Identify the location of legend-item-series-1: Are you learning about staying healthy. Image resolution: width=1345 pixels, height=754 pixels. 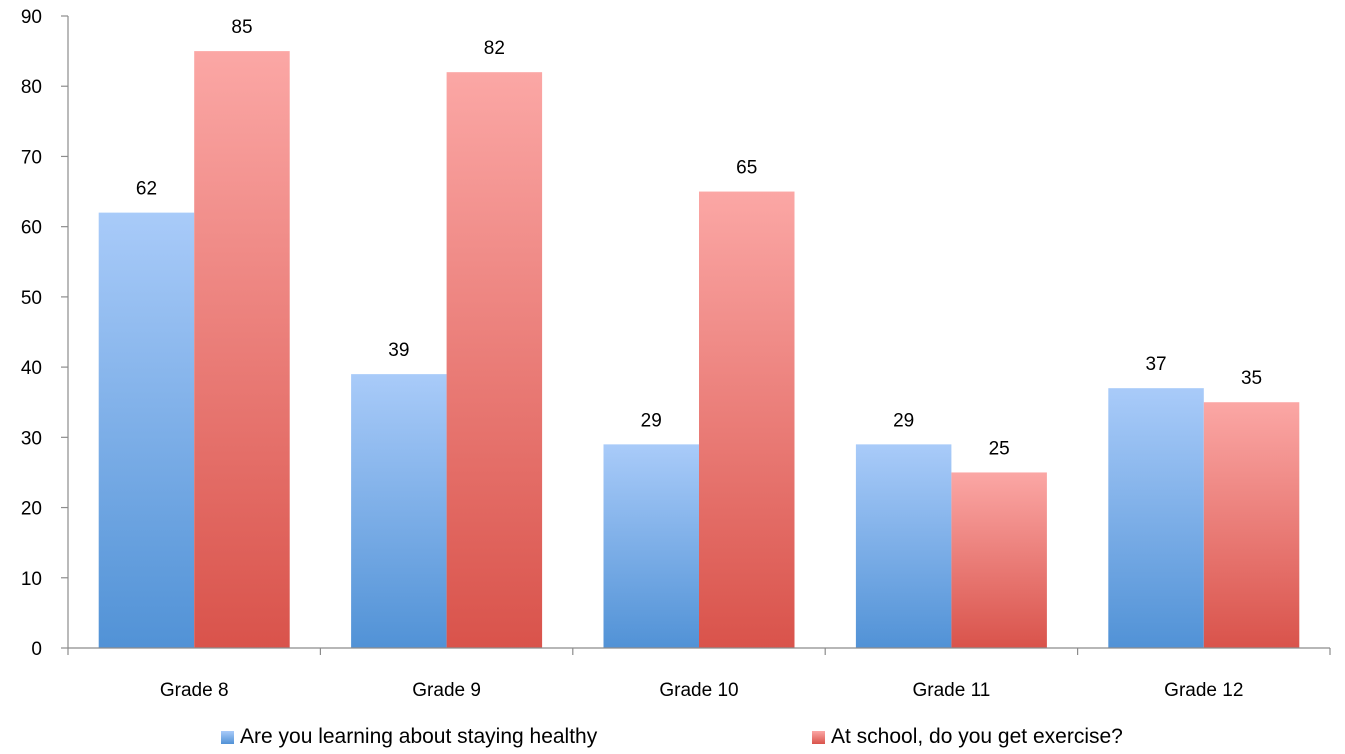
(409, 737).